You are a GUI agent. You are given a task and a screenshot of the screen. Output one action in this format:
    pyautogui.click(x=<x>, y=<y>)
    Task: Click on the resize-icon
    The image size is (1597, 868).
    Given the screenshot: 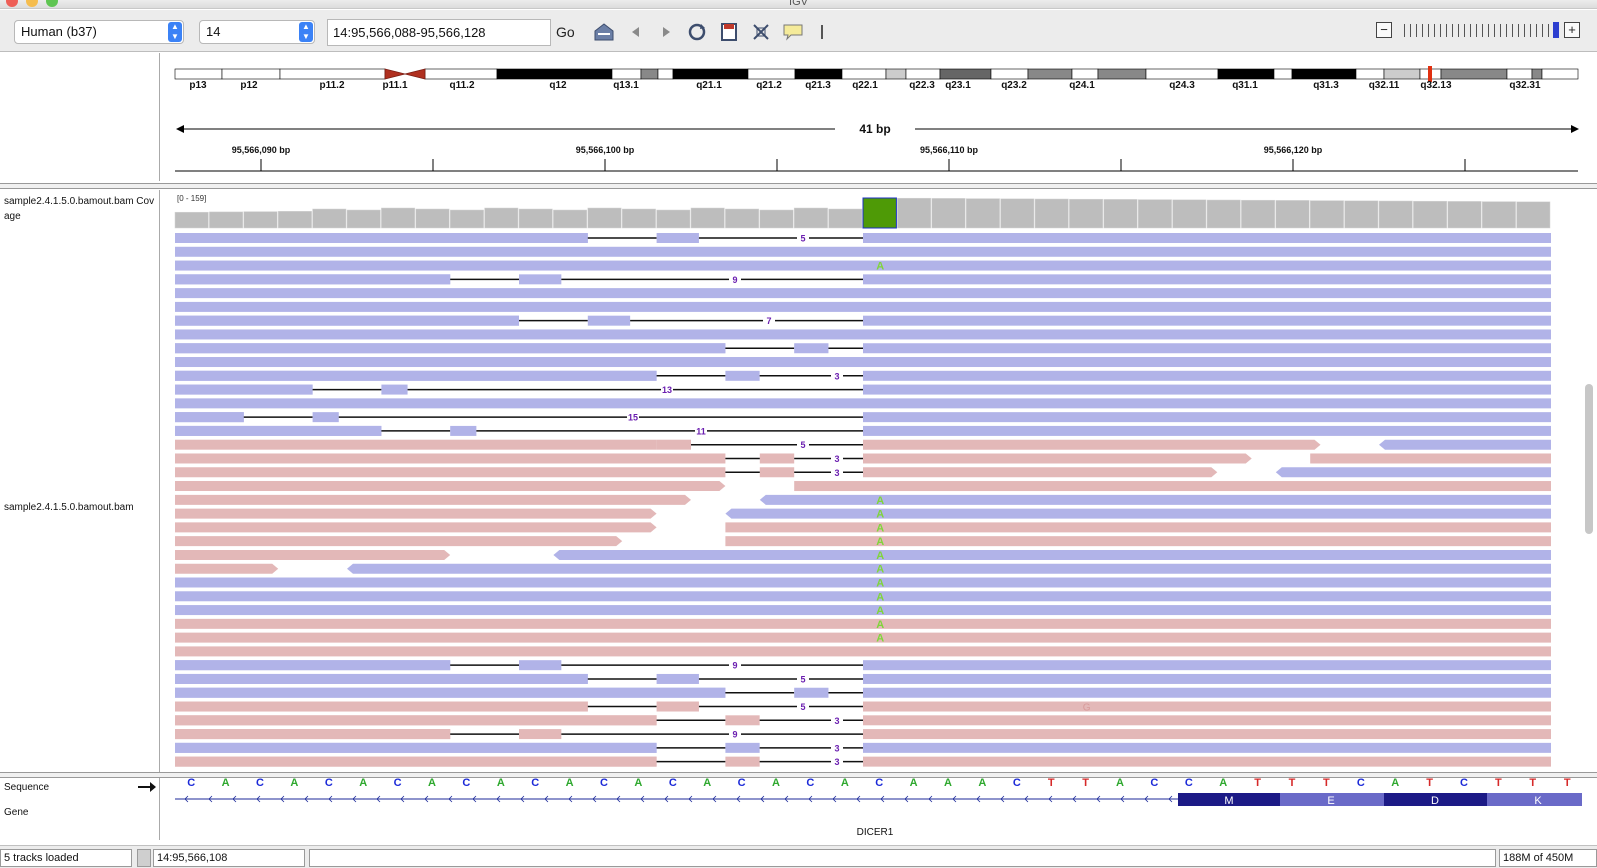 What is the action you would take?
    pyautogui.click(x=761, y=32)
    